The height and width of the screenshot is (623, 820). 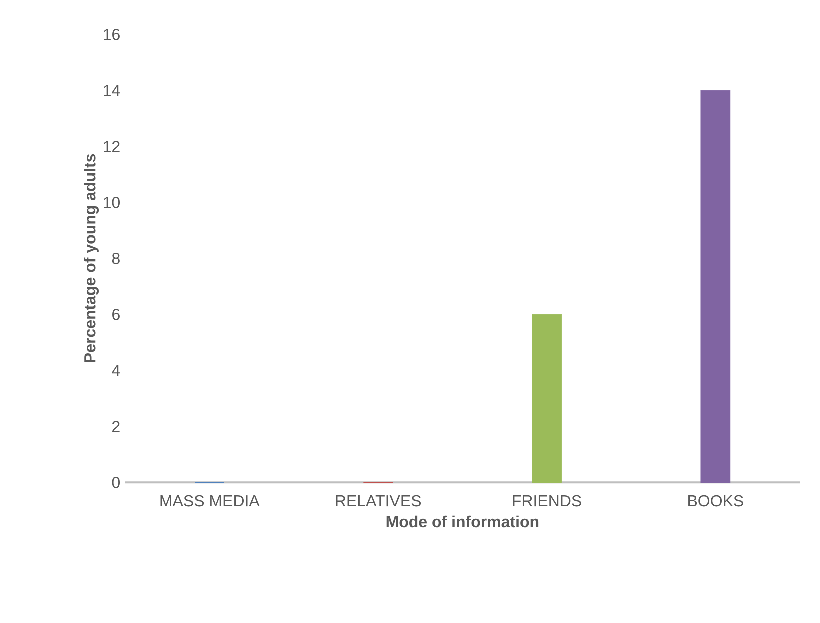 I want to click on x-axis-title: Mode of information, so click(x=462, y=522).